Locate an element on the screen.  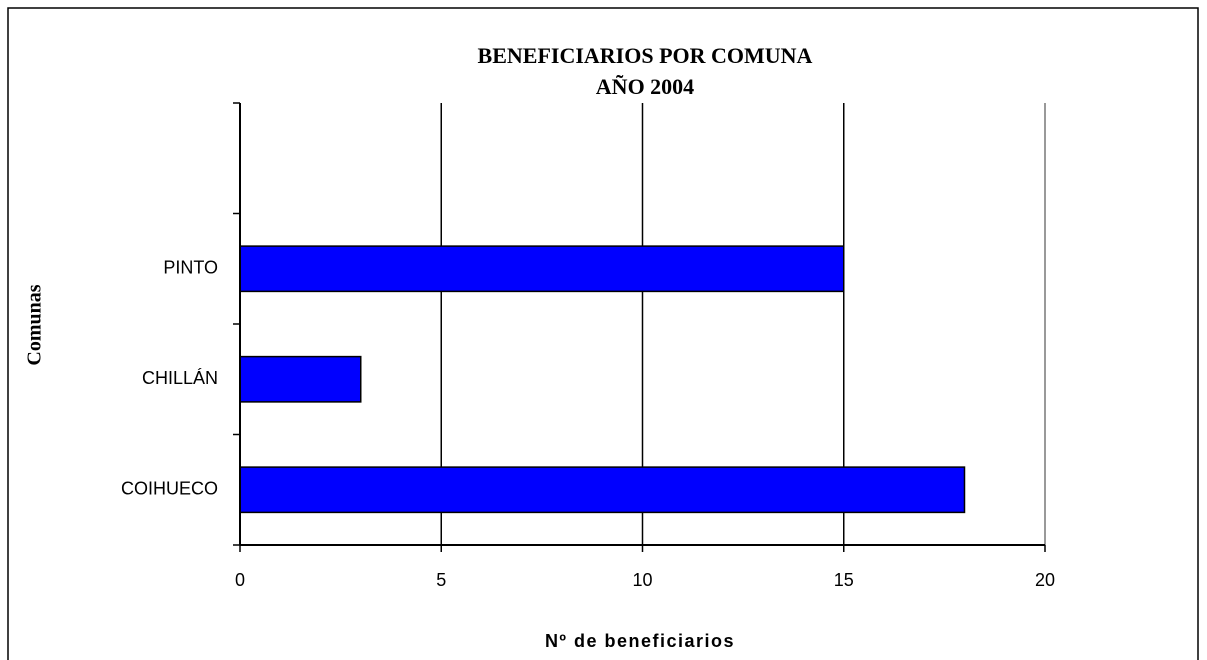
chart-title: BENEFICIARIOS POR COMUNA is located at coordinates (645, 55).